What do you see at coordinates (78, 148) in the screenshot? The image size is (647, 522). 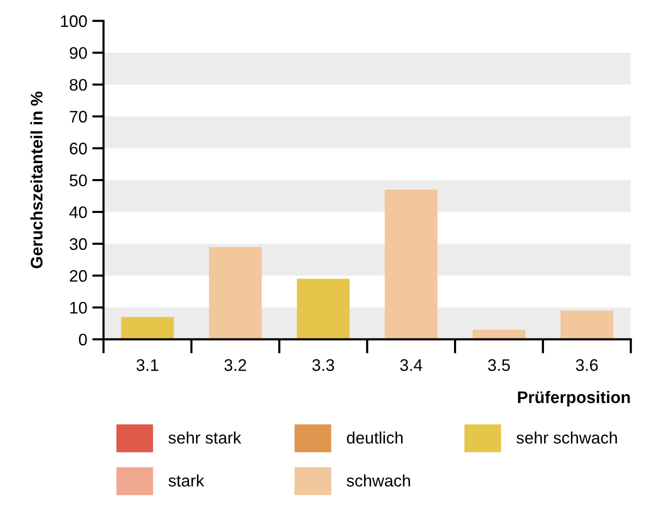 I see `y-tick-label: 60` at bounding box center [78, 148].